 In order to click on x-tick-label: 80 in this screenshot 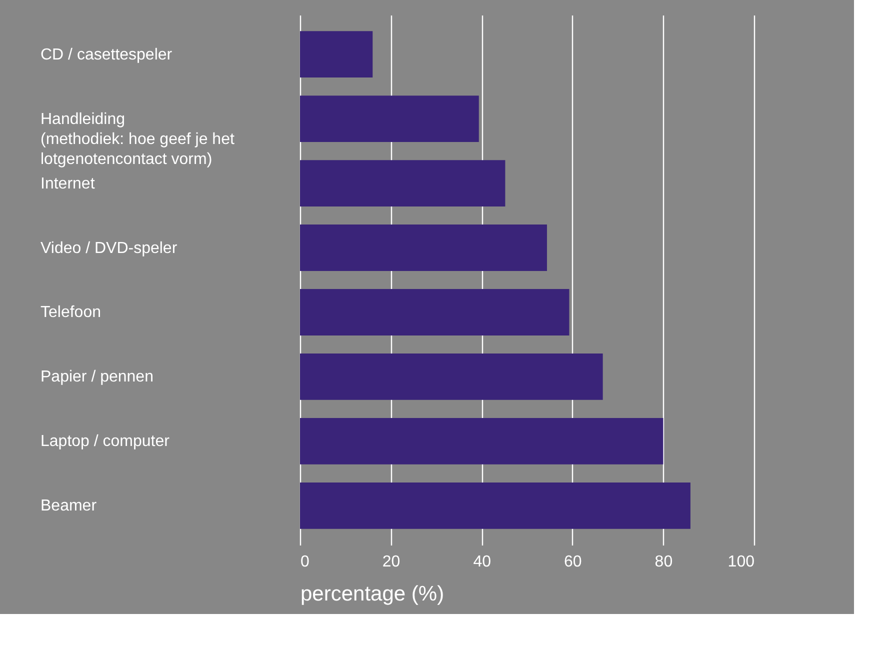, I will do `click(663, 562)`.